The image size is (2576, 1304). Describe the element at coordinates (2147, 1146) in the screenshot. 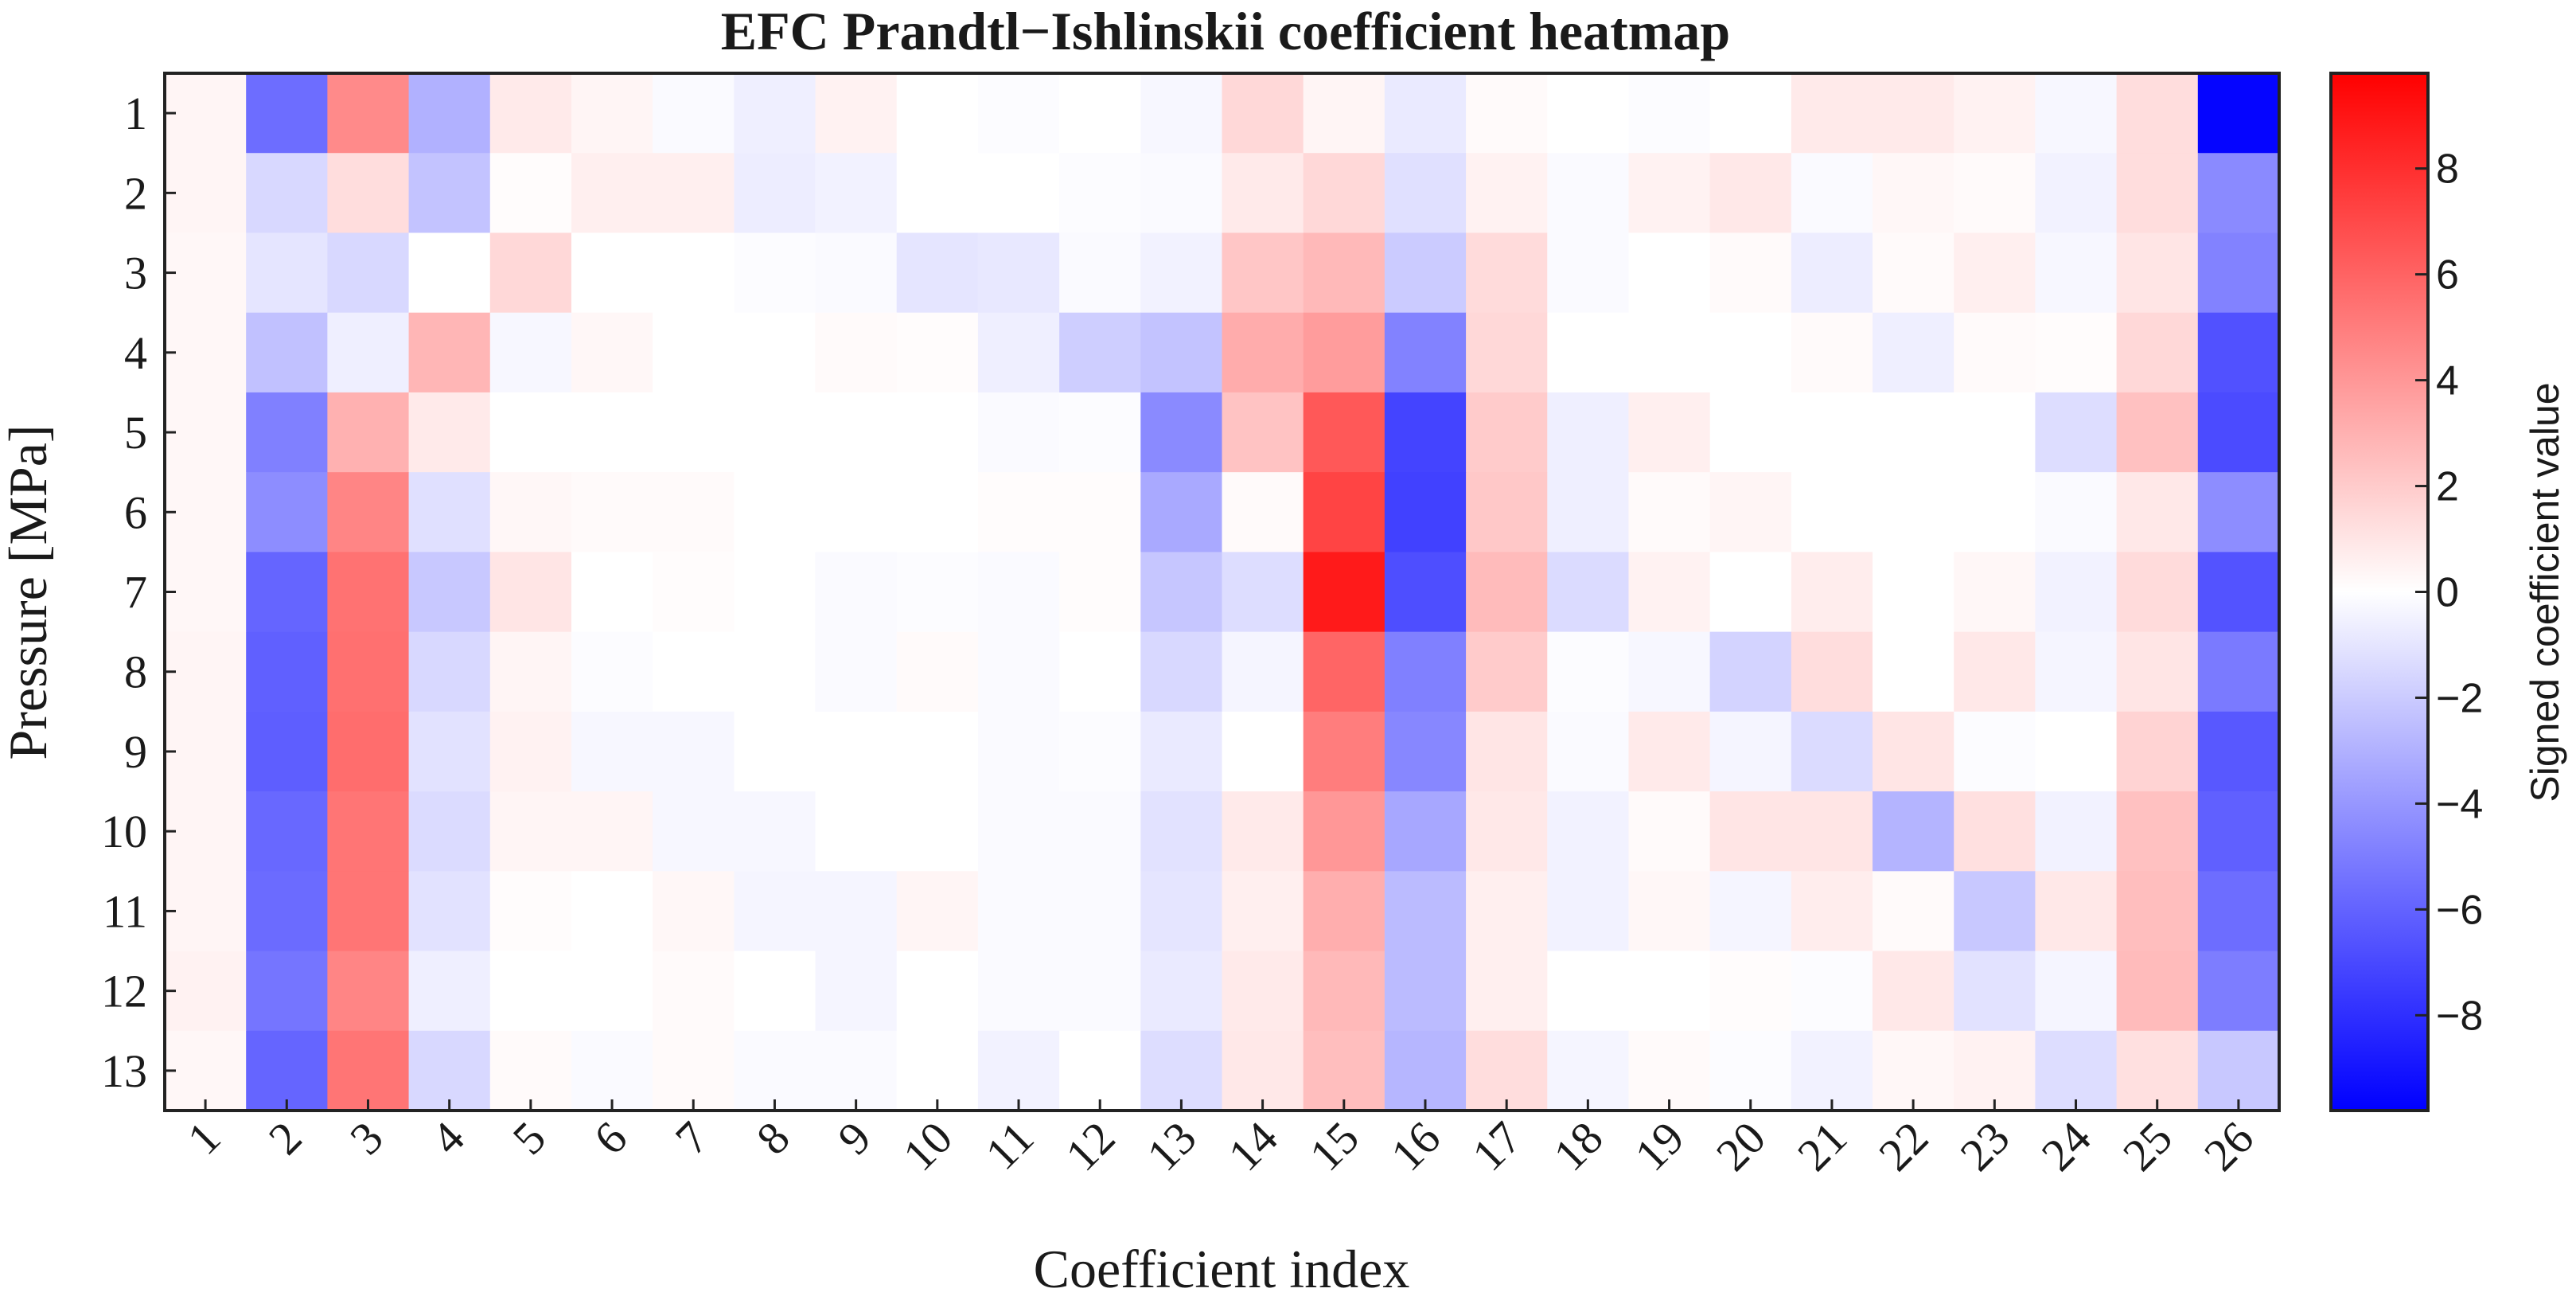

I see `x-tick-label: 25` at that location.